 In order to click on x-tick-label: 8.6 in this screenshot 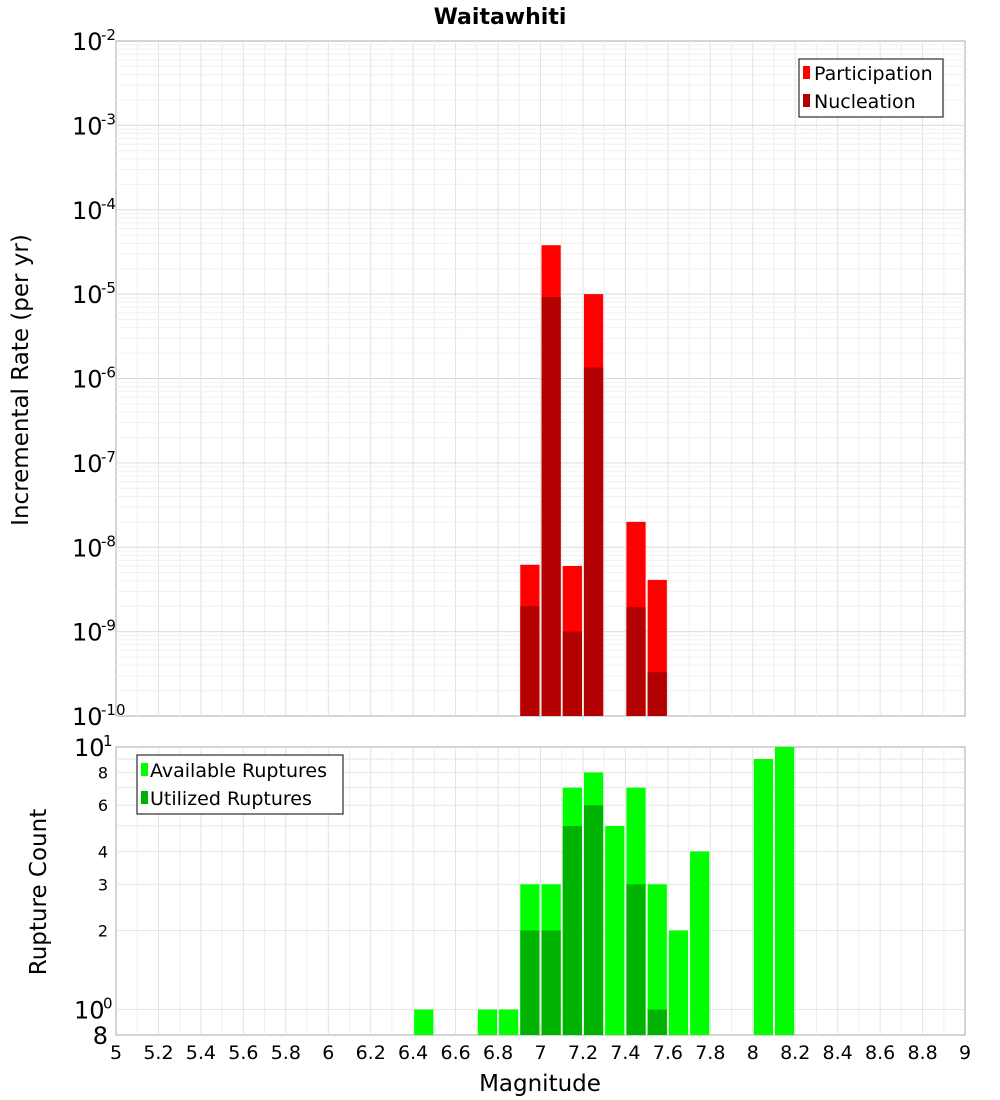, I will do `click(880, 1053)`.